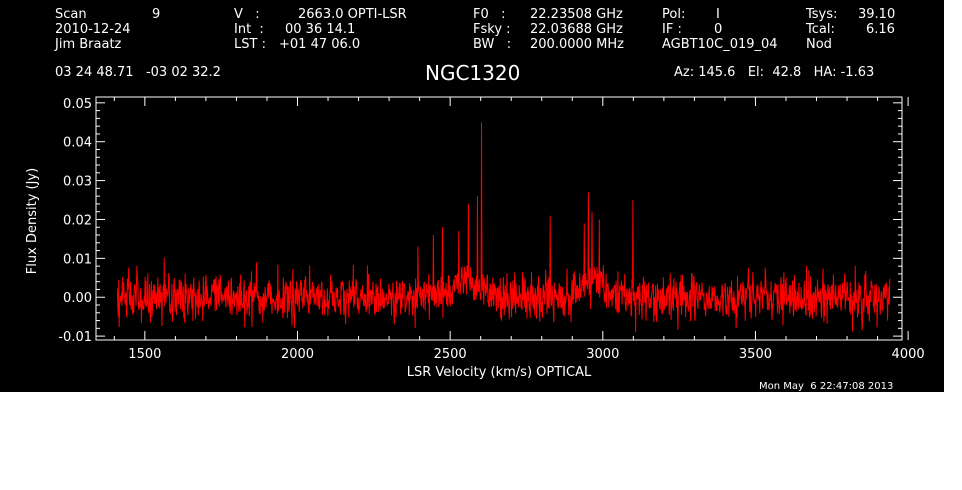 This screenshot has height=490, width=962. What do you see at coordinates (144, 354) in the screenshot?
I see `x-tick-label: 1500` at bounding box center [144, 354].